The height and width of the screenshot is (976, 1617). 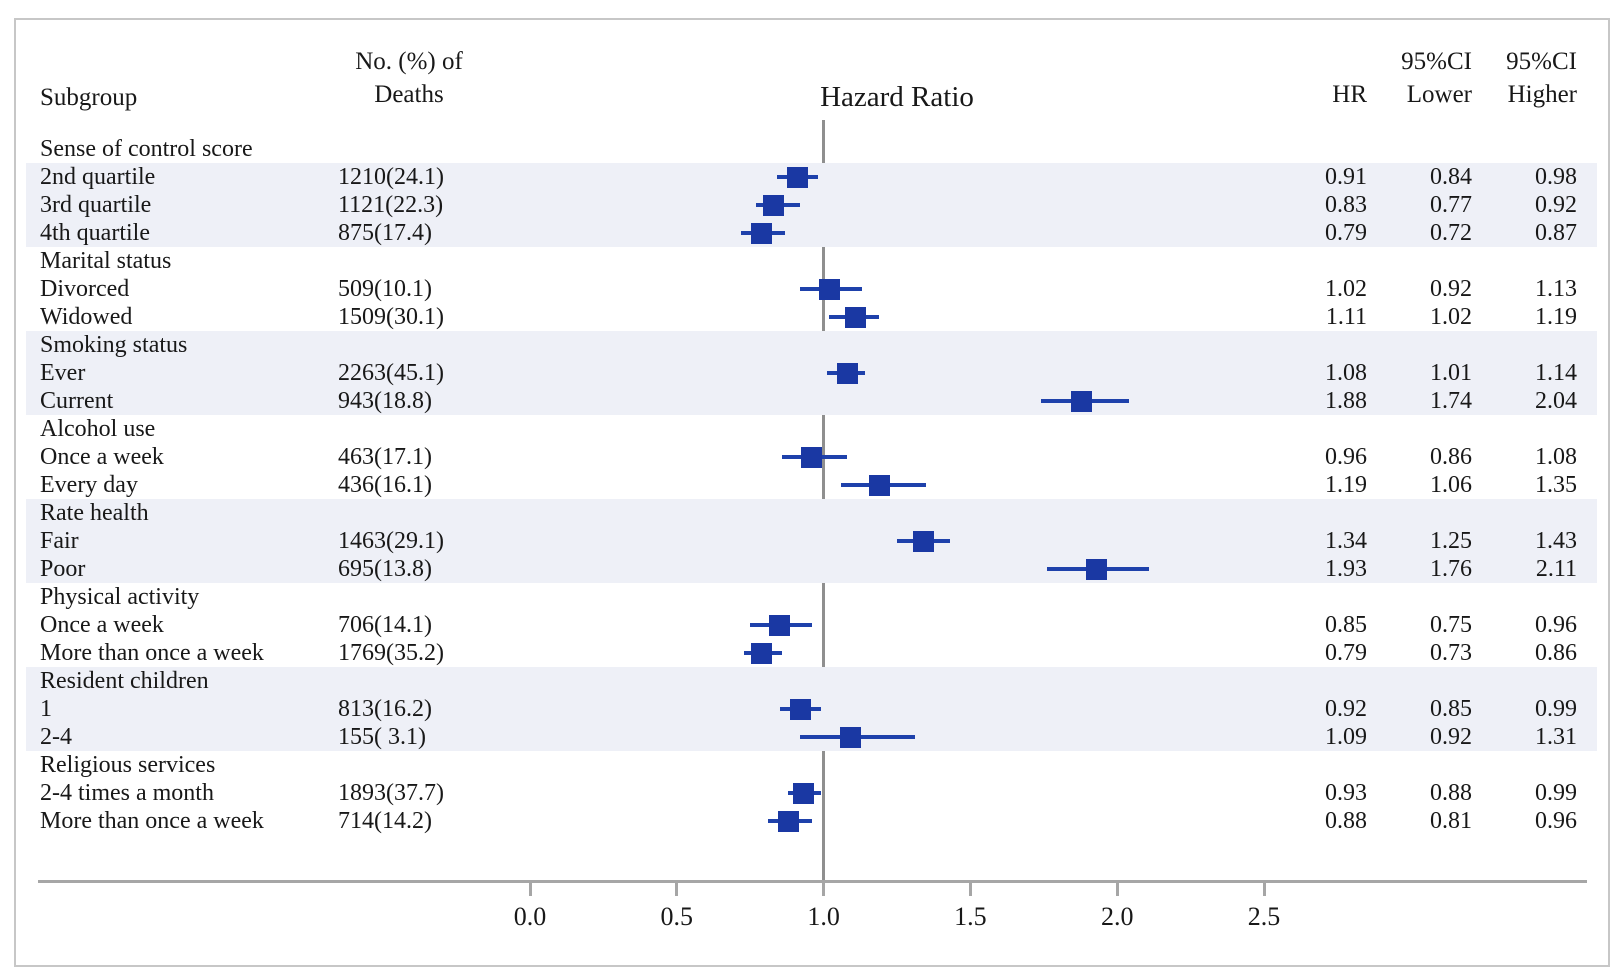 What do you see at coordinates (1346, 485) in the screenshot?
I see `row-hr-value: 1.19` at bounding box center [1346, 485].